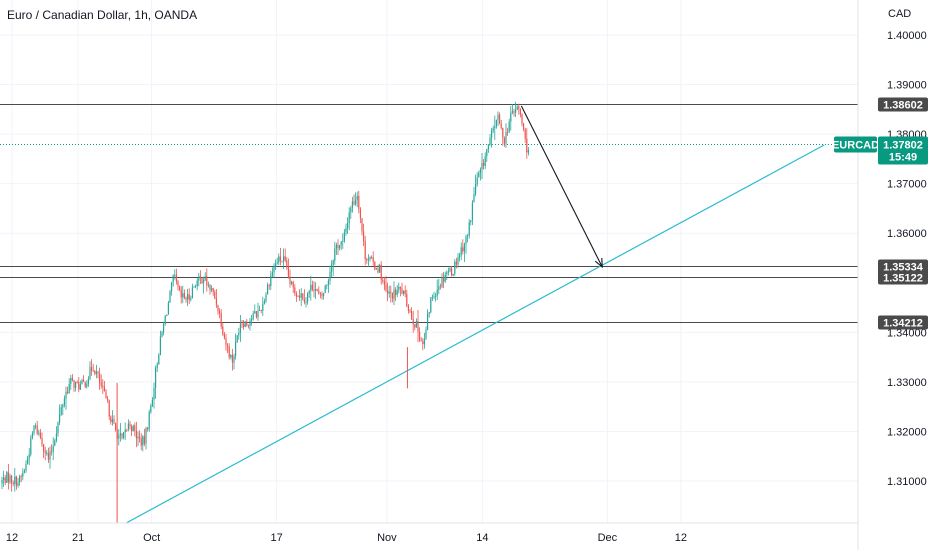 Image resolution: width=932 pixels, height=550 pixels. Describe the element at coordinates (855, 144) in the screenshot. I see `symbol-tag` at that location.